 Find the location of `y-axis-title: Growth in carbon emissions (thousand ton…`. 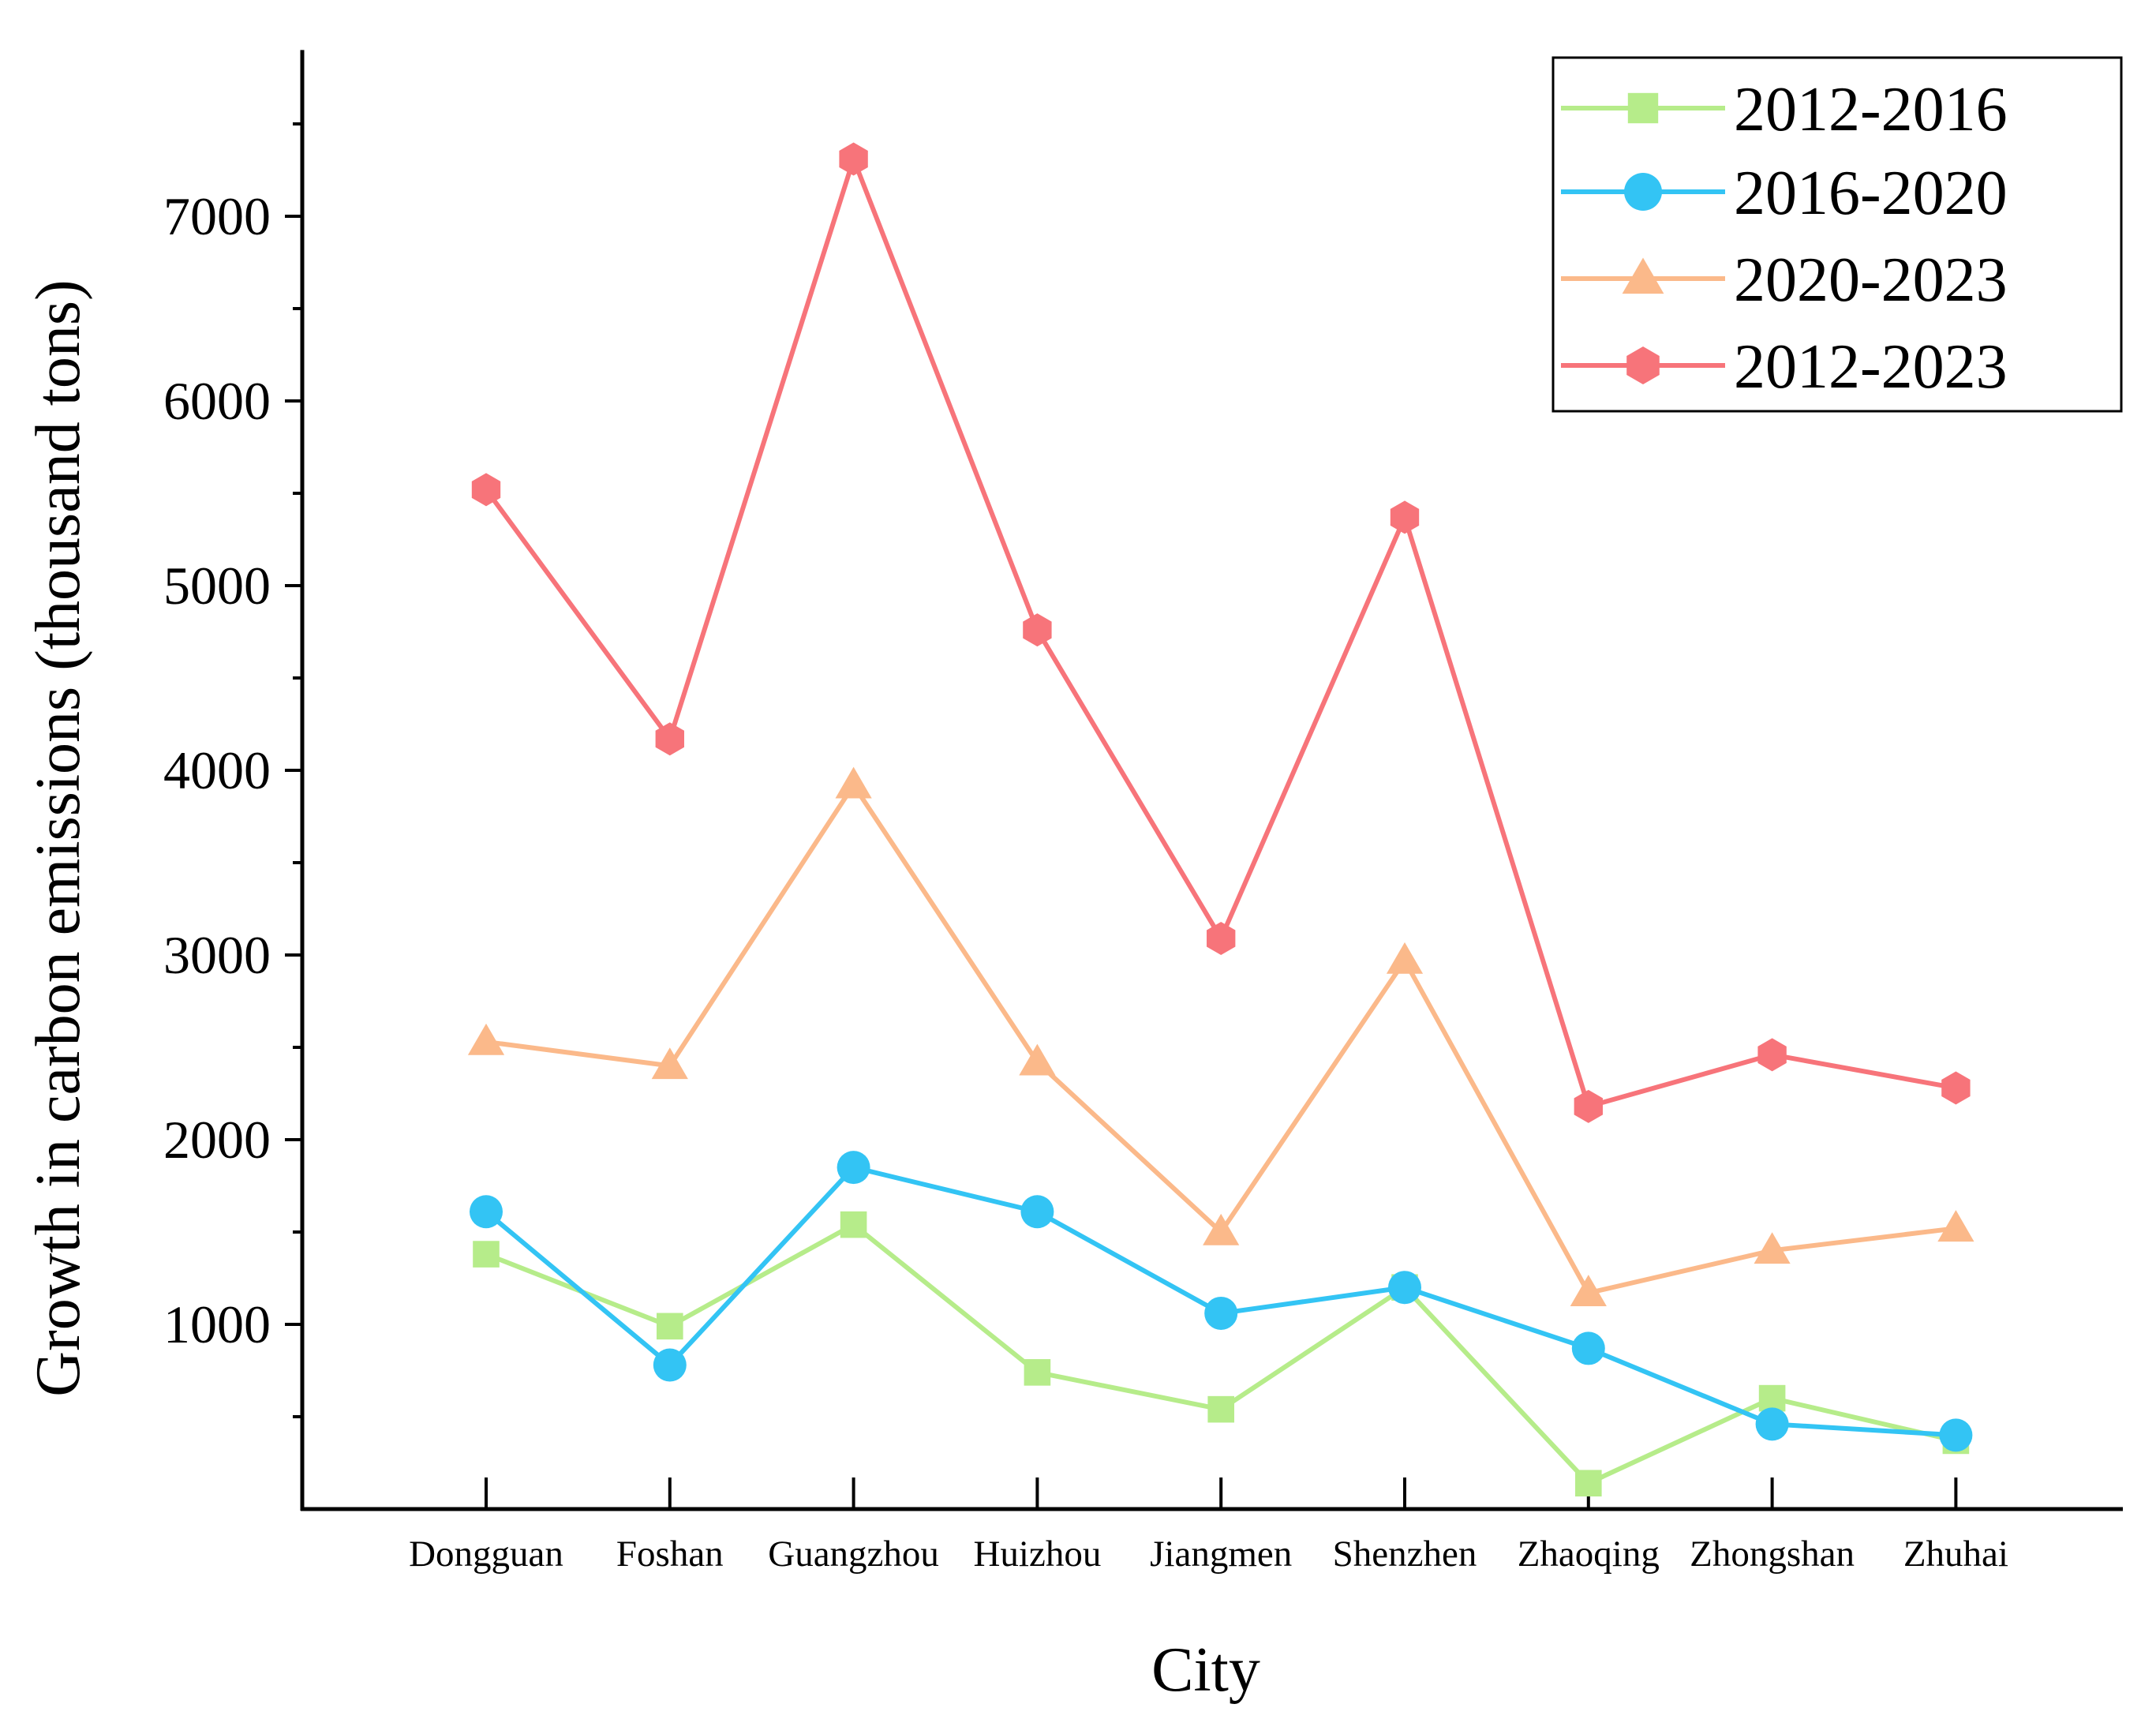

y-axis-title: Growth in carbon emissions (thousand ton… is located at coordinates (58, 837).